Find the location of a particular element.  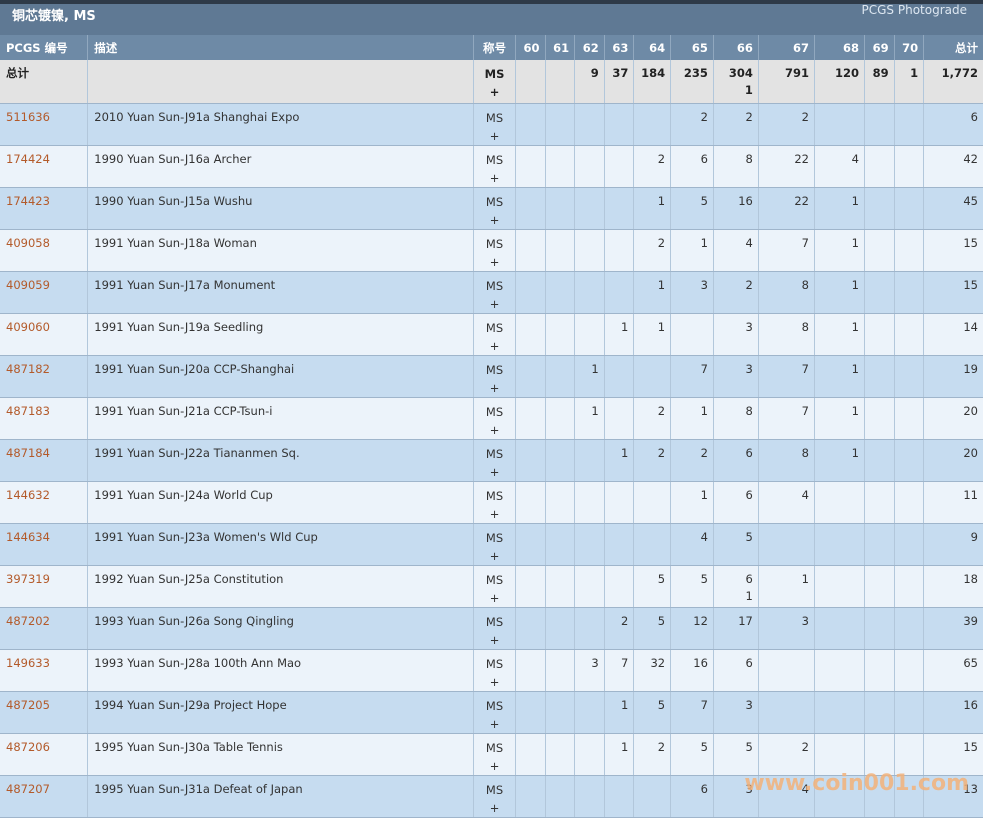

pcgs-code-cell: 511636 is located at coordinates (44, 124).